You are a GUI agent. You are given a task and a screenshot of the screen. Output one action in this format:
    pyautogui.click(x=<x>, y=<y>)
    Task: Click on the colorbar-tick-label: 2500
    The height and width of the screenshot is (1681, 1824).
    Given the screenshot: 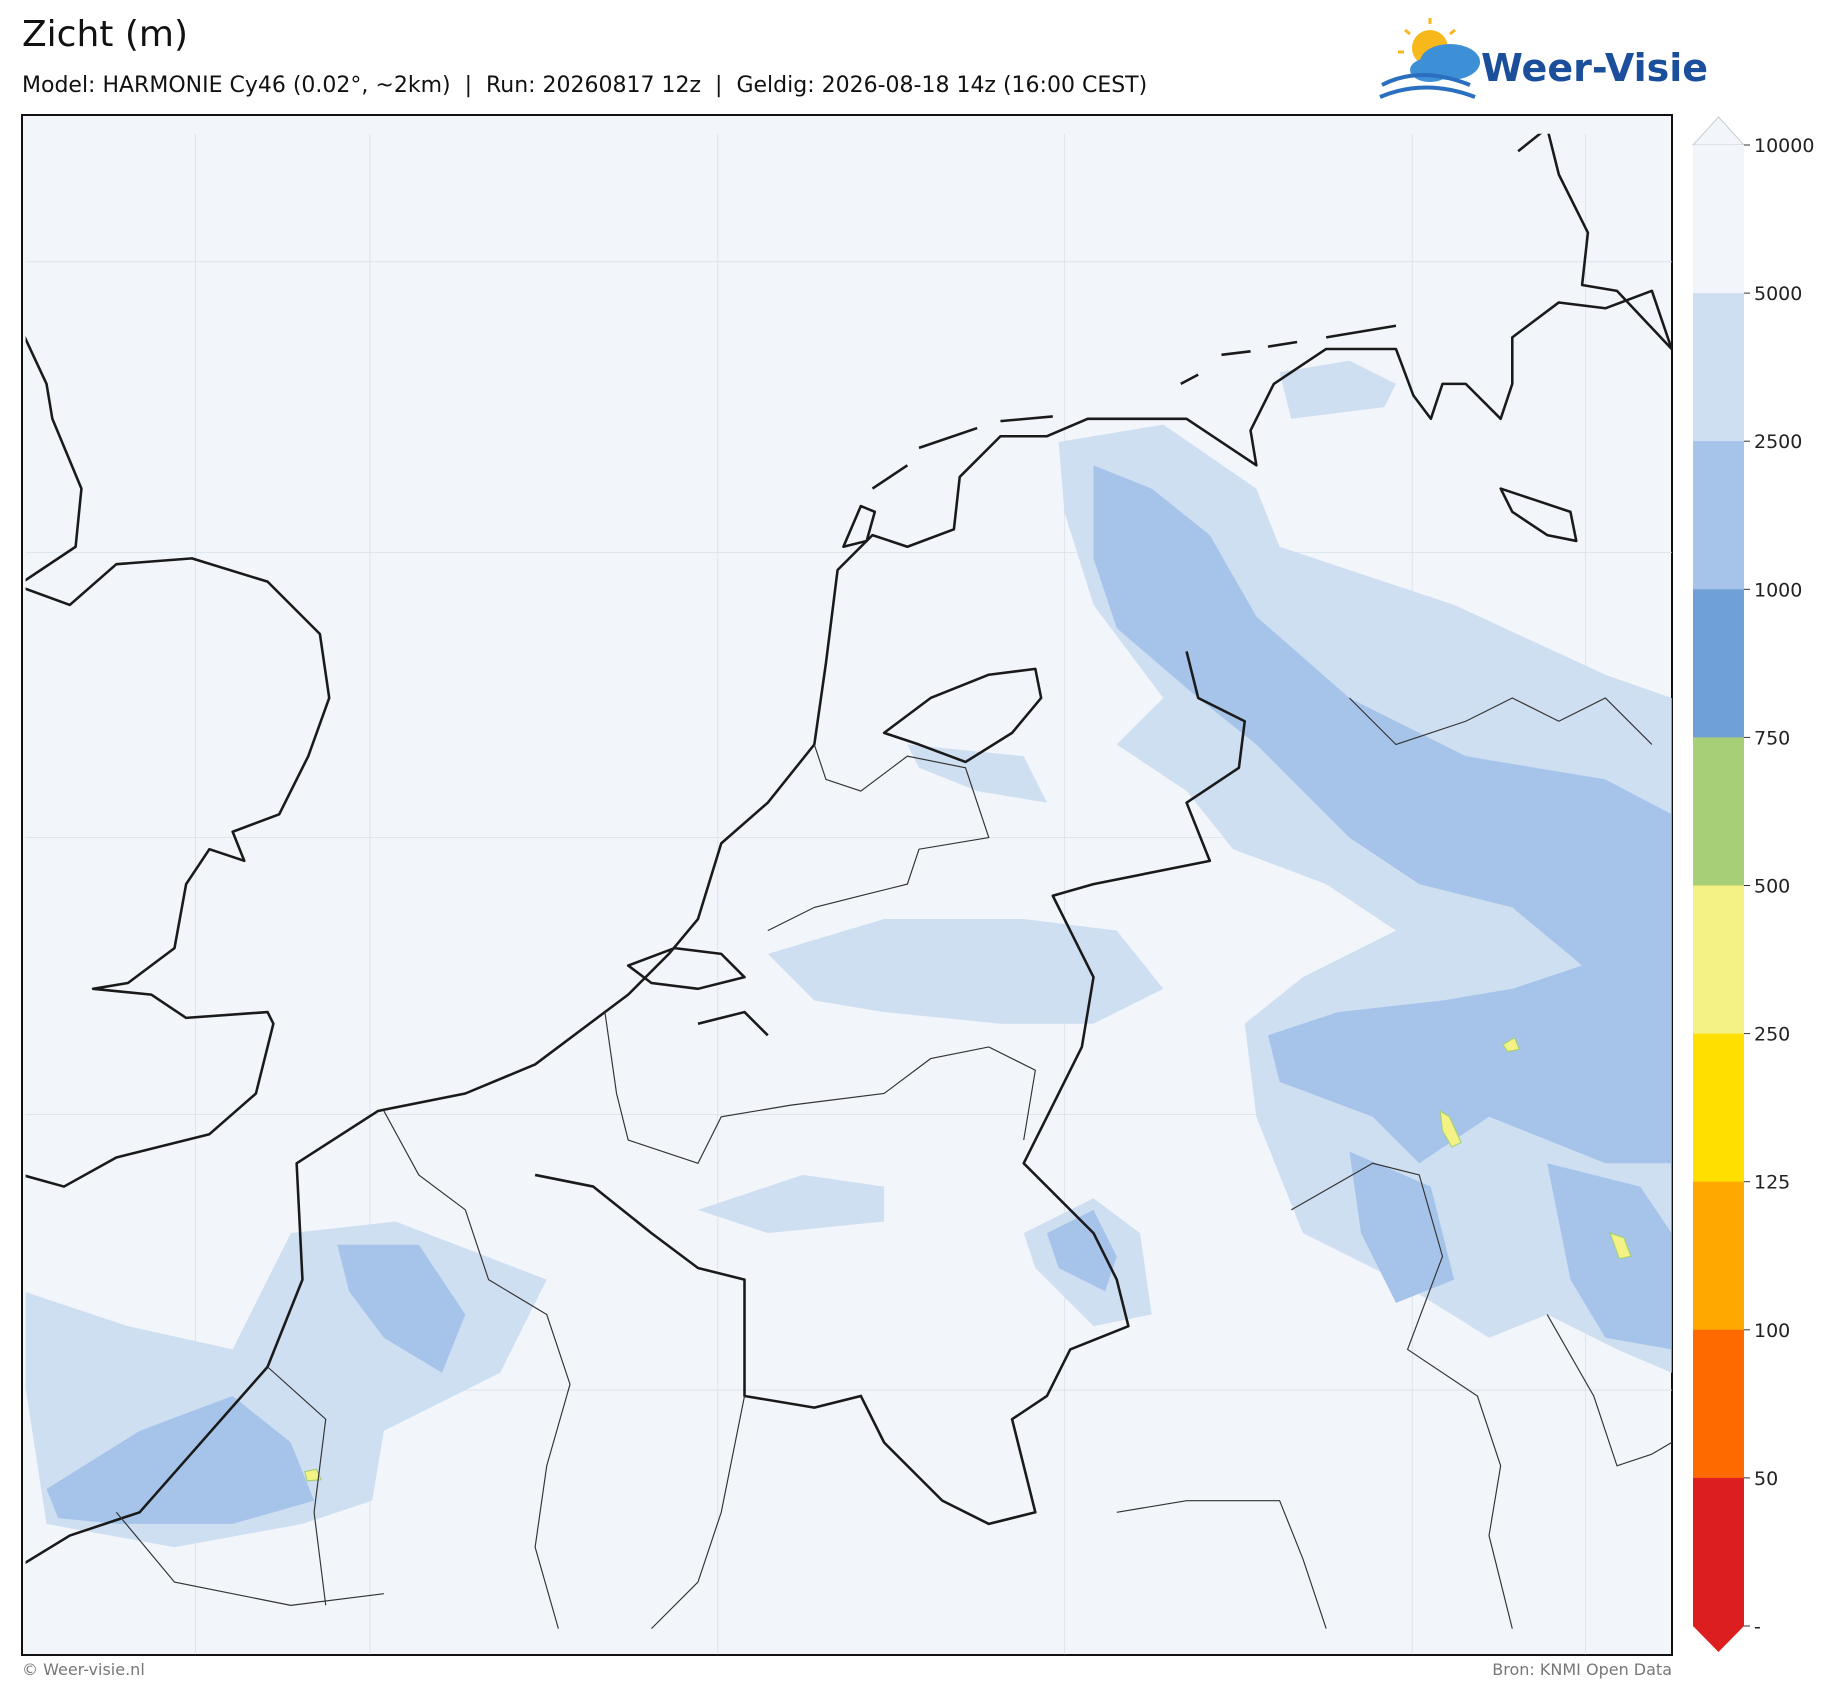 What is the action you would take?
    pyautogui.click(x=1778, y=442)
    